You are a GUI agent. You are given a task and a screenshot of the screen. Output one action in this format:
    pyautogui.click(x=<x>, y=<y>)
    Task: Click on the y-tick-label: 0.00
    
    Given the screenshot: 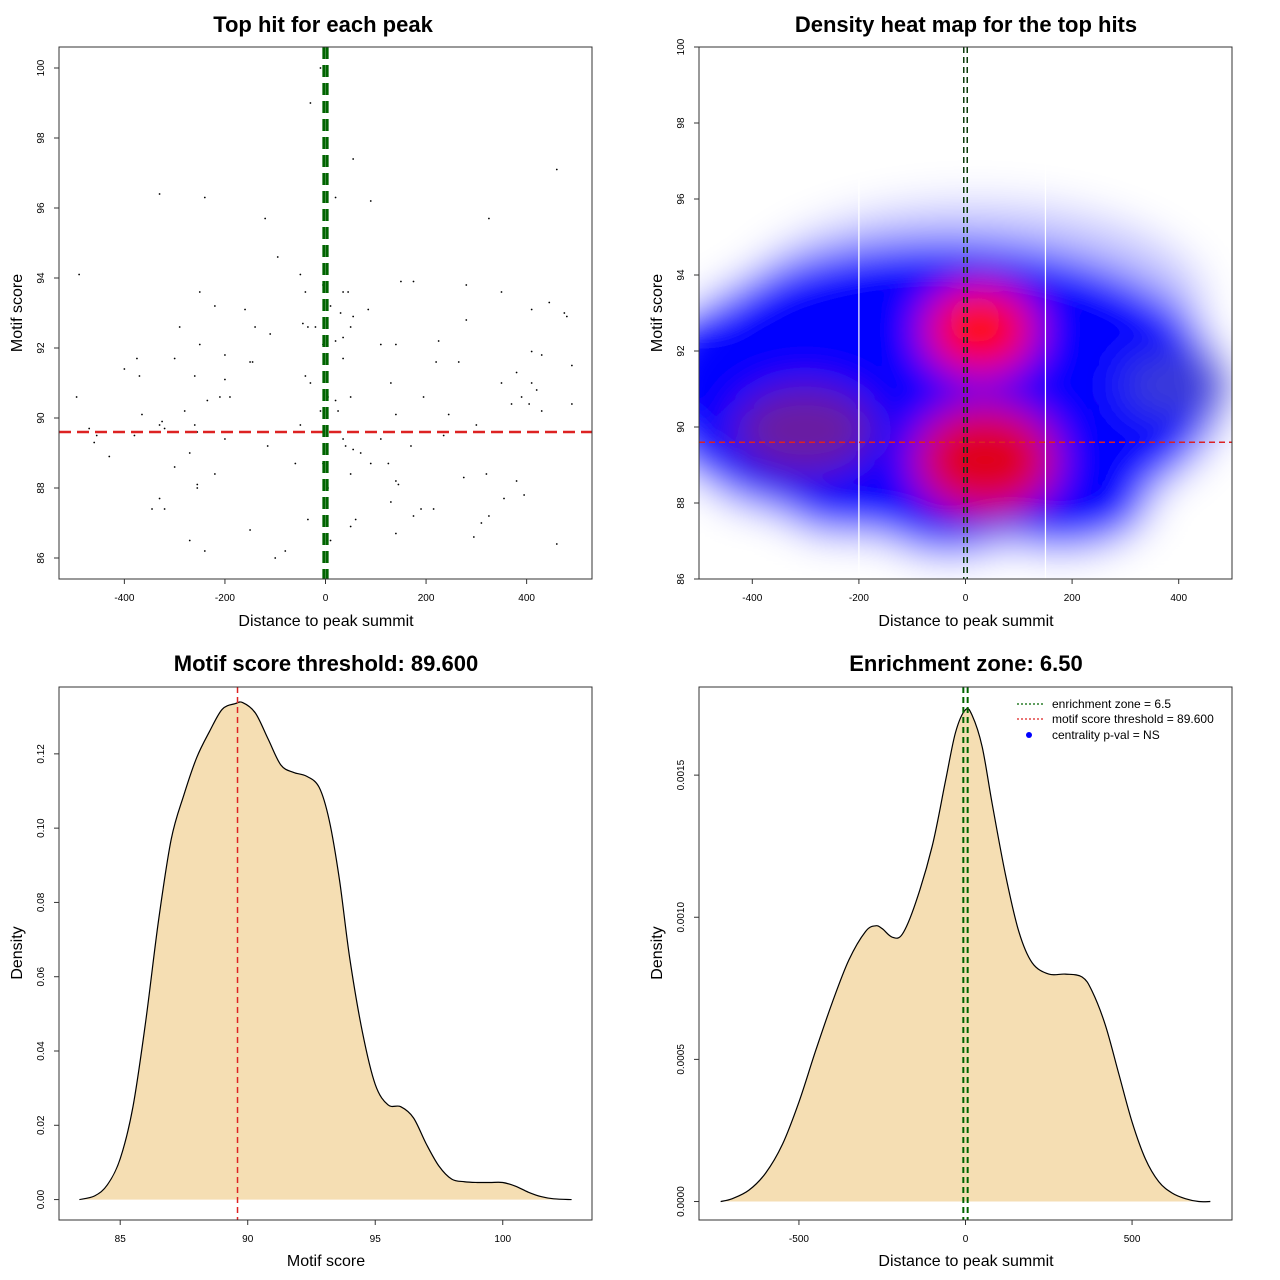 What is the action you would take?
    pyautogui.click(x=41, y=1199)
    